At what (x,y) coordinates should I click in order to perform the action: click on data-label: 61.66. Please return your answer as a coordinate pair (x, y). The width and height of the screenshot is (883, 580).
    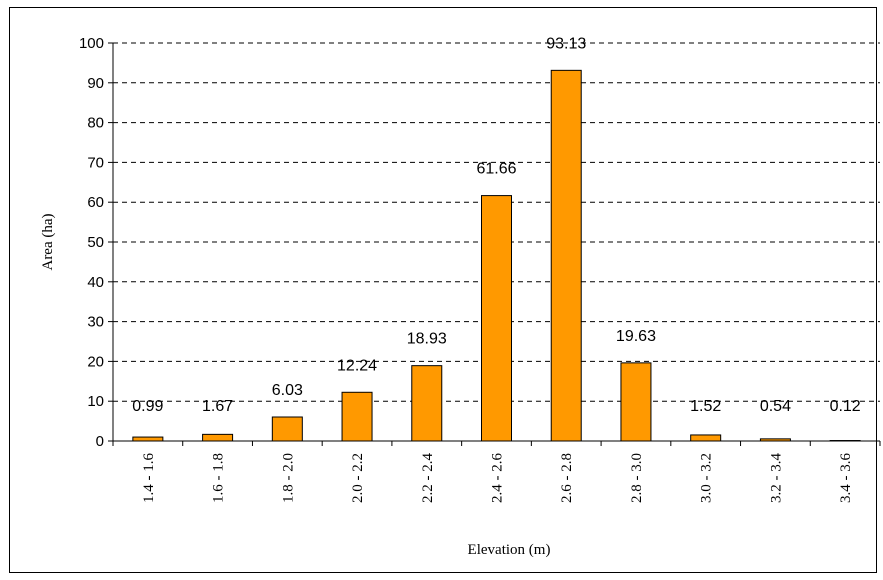
    Looking at the image, I should click on (496, 169).